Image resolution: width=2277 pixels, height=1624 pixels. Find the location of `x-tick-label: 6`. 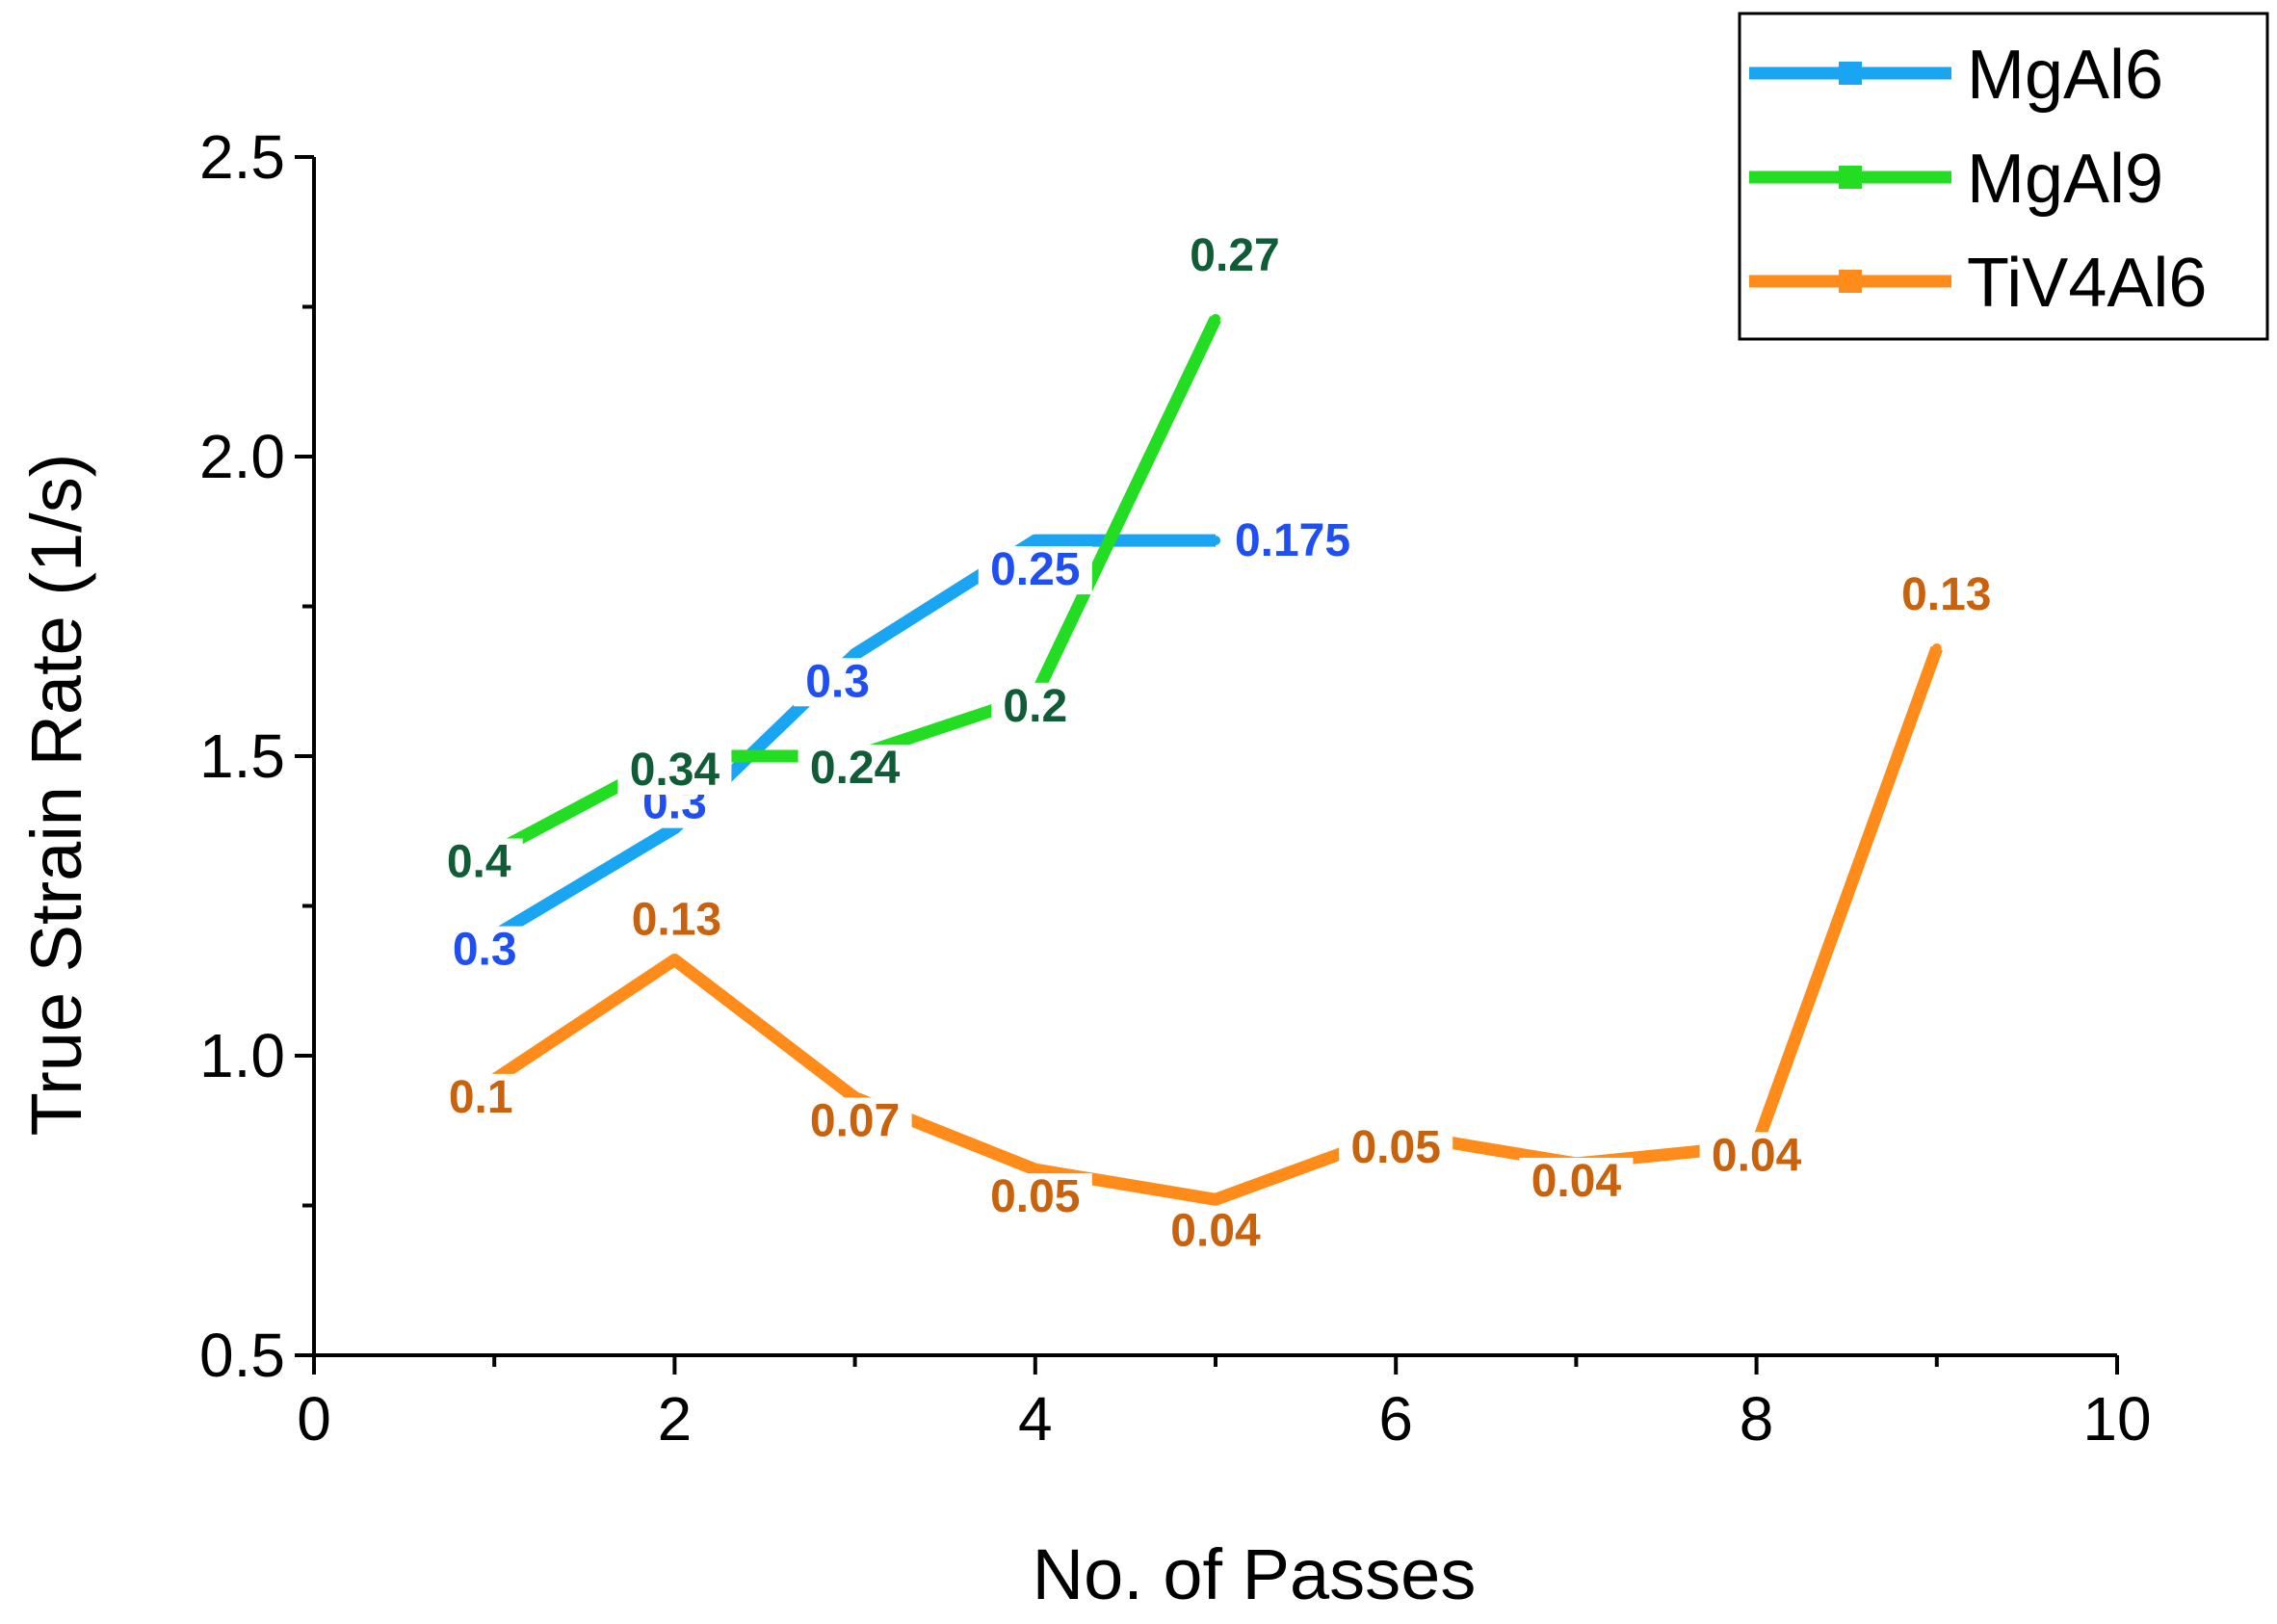

x-tick-label: 6 is located at coordinates (1395, 1419).